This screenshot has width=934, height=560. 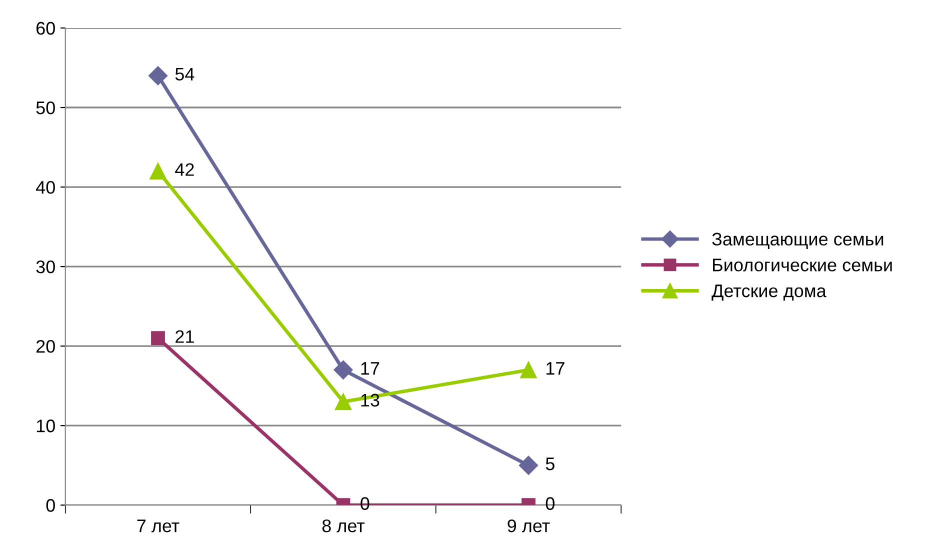 What do you see at coordinates (50, 505) in the screenshot?
I see `y-tick-label: 0` at bounding box center [50, 505].